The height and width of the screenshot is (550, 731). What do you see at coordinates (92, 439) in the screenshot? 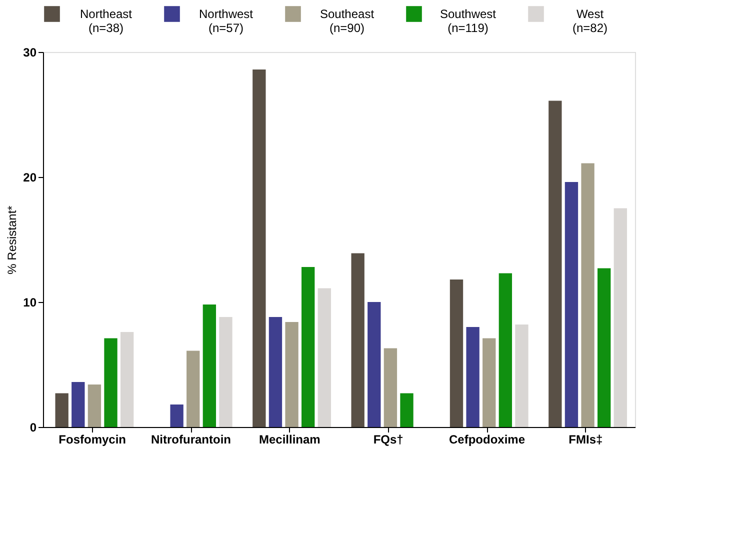
I see `x-tick-label: Fosfomycin` at bounding box center [92, 439].